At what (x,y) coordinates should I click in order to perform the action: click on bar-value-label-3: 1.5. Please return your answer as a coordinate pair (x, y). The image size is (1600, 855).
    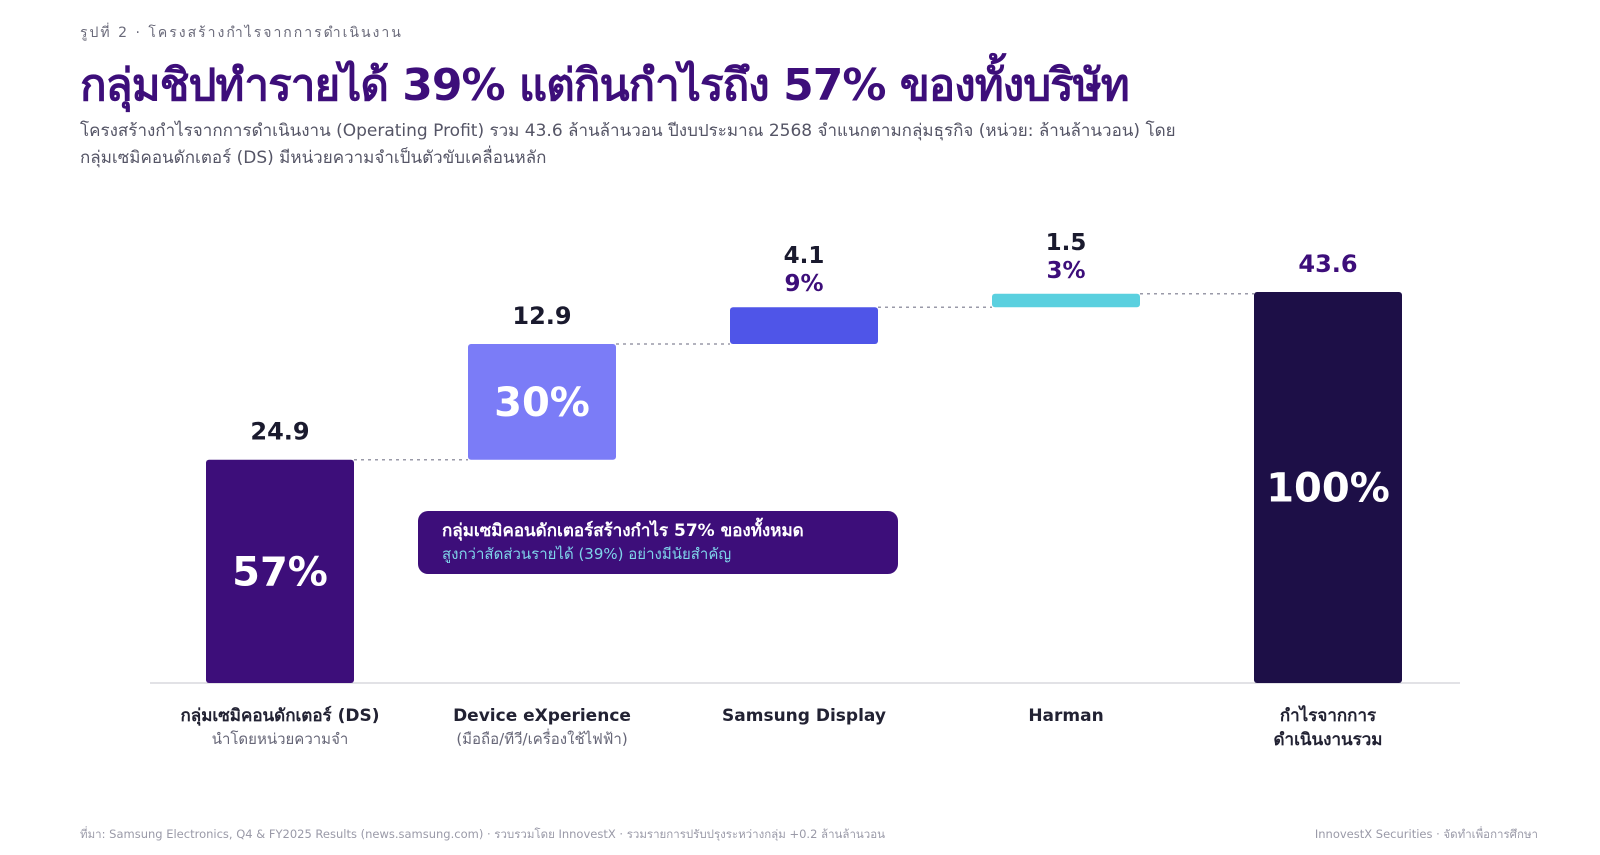
    Looking at the image, I should click on (1066, 243).